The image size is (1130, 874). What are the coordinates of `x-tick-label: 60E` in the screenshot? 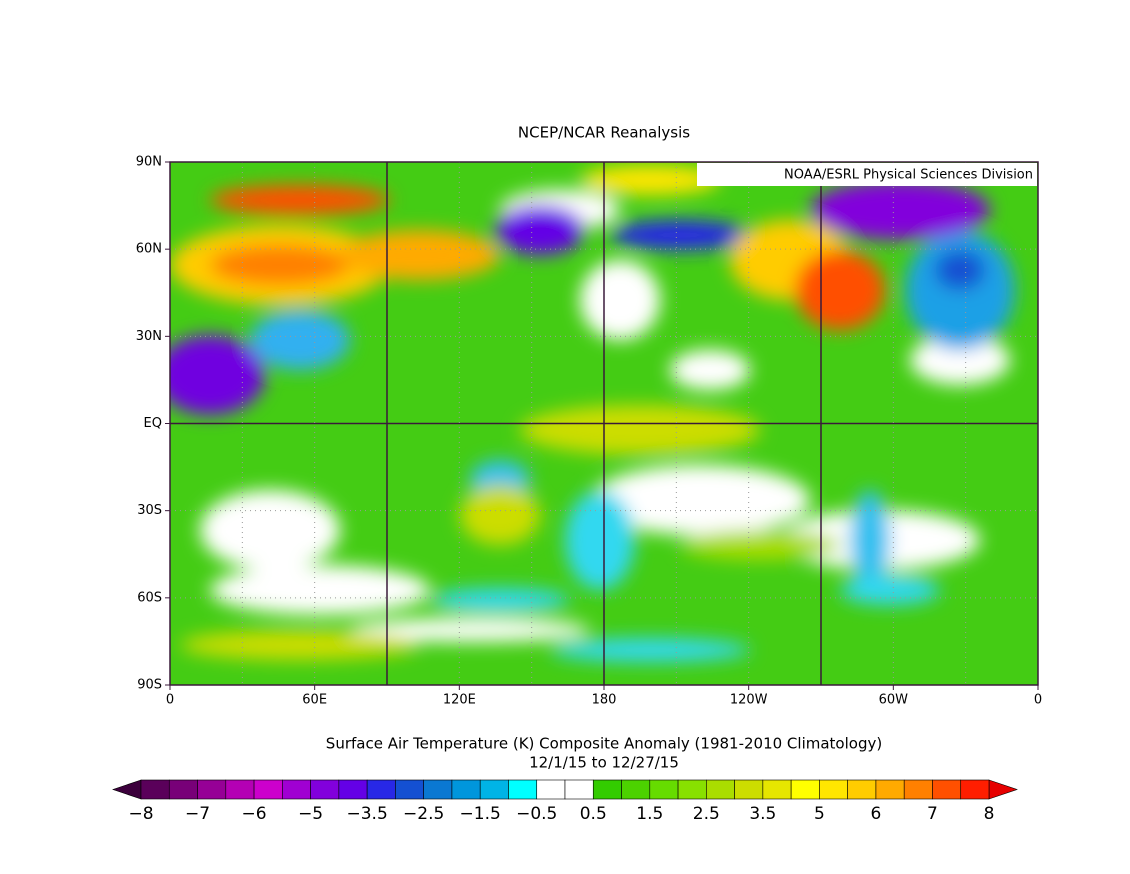 It's located at (314, 700).